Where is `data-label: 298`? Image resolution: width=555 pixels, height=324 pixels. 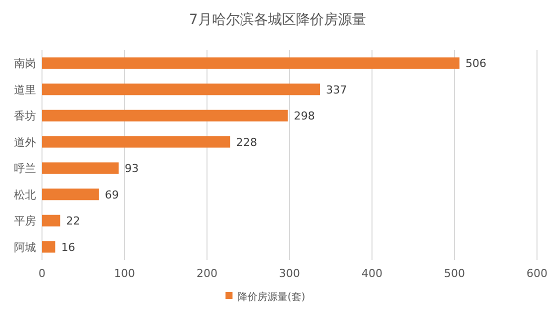
data-label: 298 is located at coordinates (304, 116).